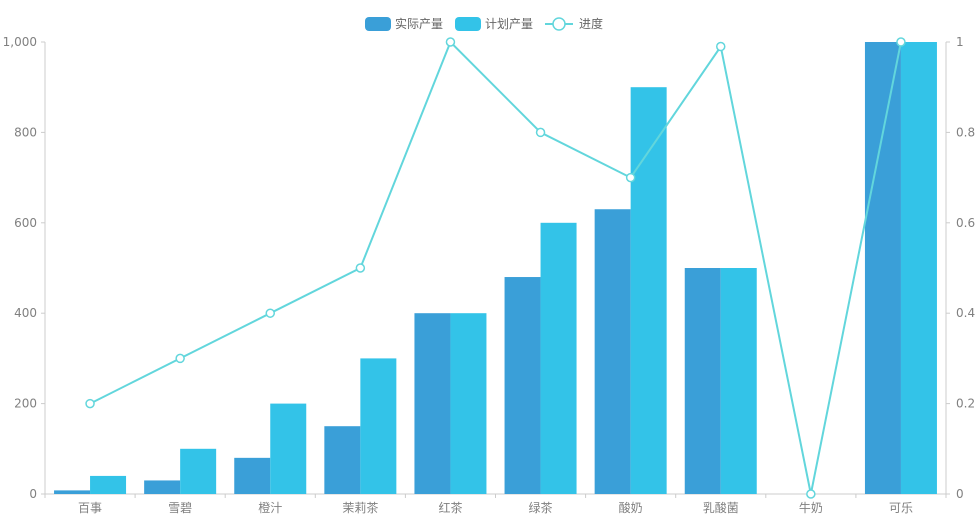 Image resolution: width=980 pixels, height=522 pixels. Describe the element at coordinates (965, 404) in the screenshot. I see `right-tick-label: 0.2` at that location.